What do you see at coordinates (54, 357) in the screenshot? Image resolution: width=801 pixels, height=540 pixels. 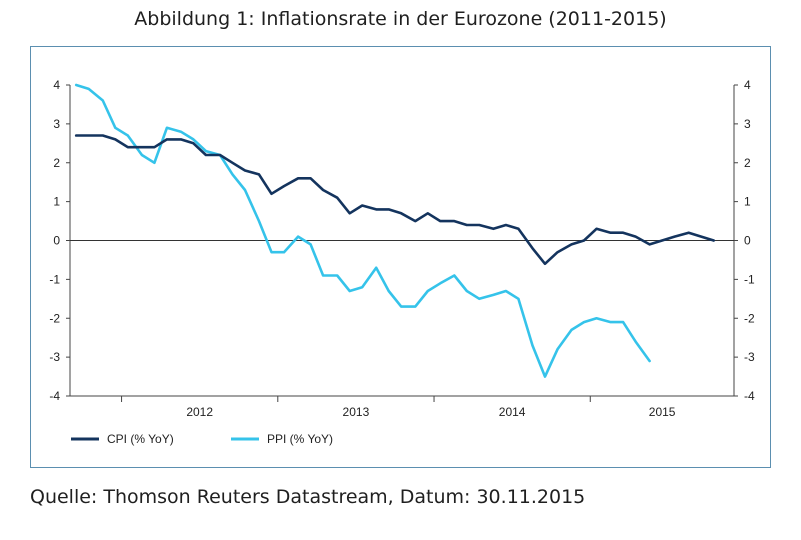 I see `y-tick-label-left: -3` at bounding box center [54, 357].